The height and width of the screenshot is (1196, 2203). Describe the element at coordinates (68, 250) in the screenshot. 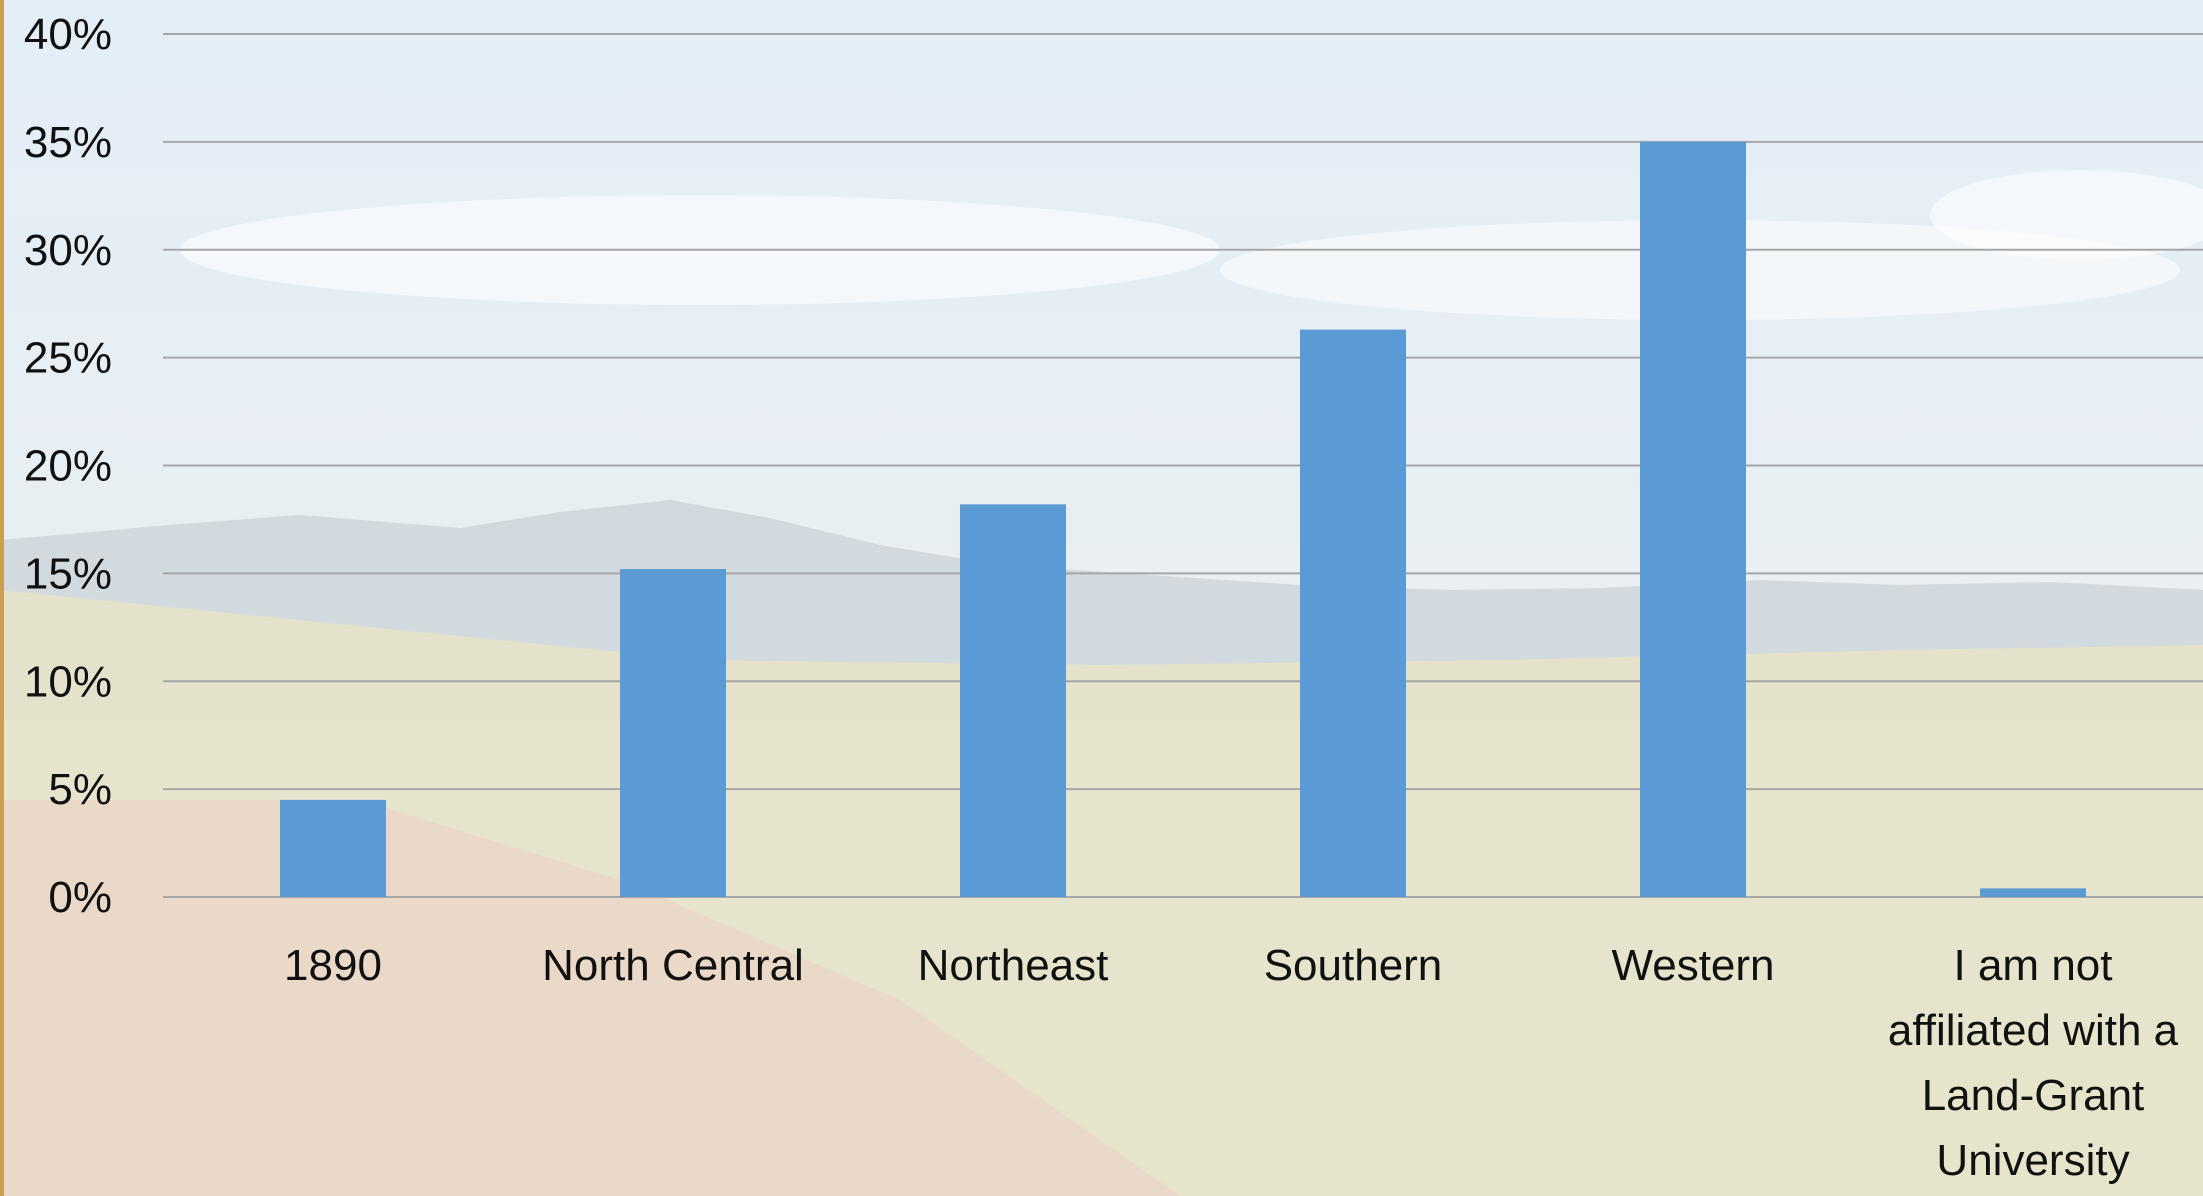

I see `y-tick-label: 30%` at that location.